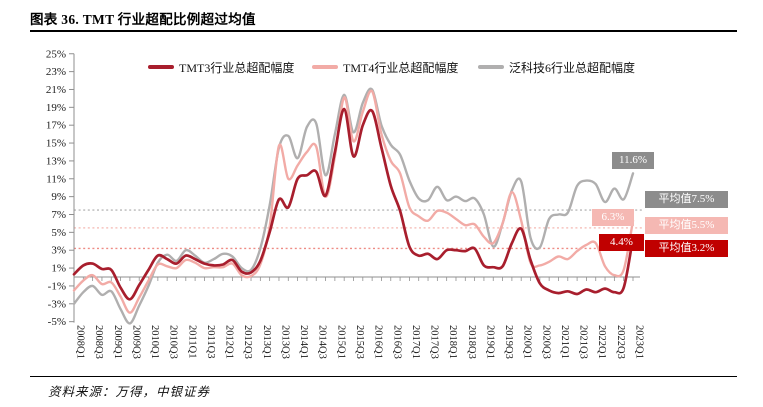 This screenshot has height=407, width=763. I want to click on y-tick-label: 9%, so click(58, 197).